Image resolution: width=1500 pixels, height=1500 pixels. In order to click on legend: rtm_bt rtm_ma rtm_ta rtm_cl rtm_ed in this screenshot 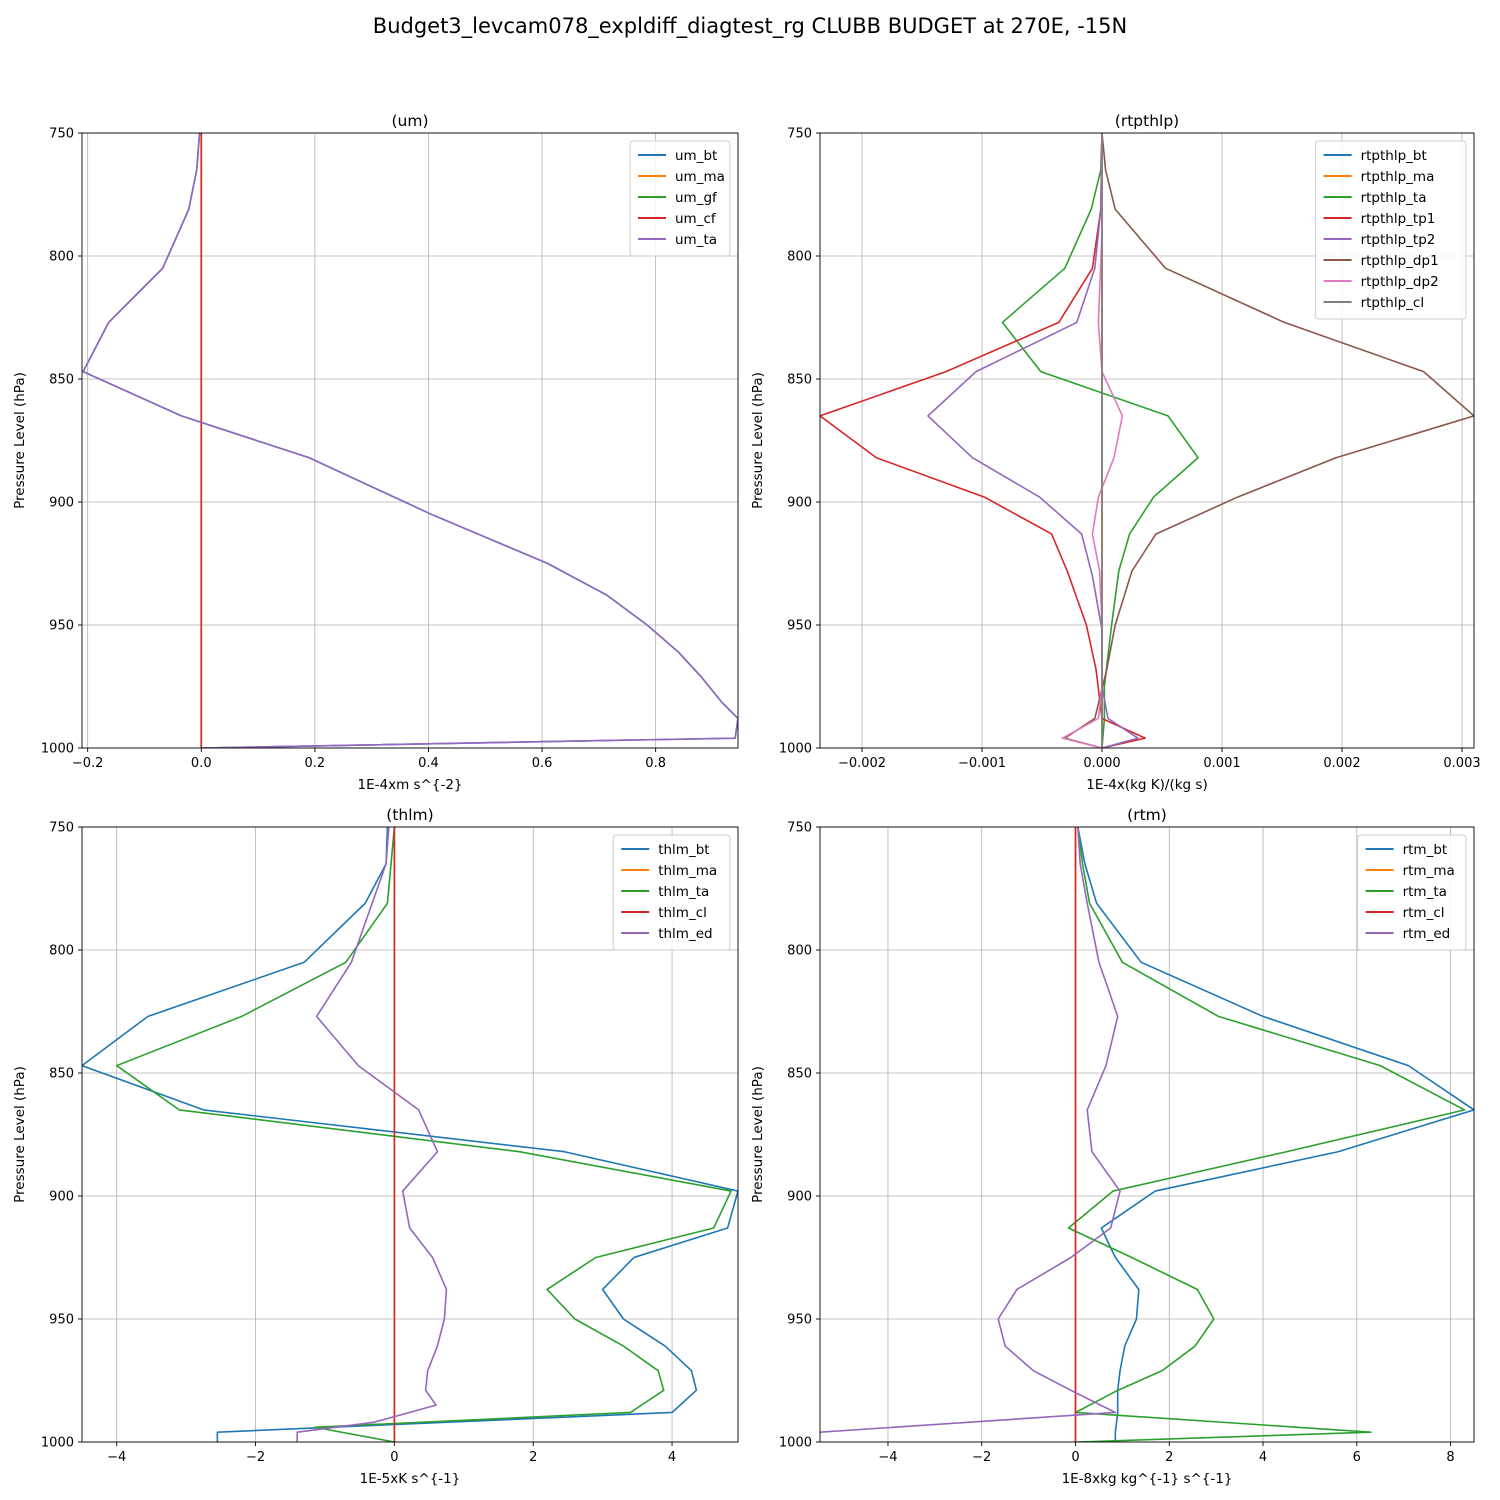, I will do `click(1412, 892)`.